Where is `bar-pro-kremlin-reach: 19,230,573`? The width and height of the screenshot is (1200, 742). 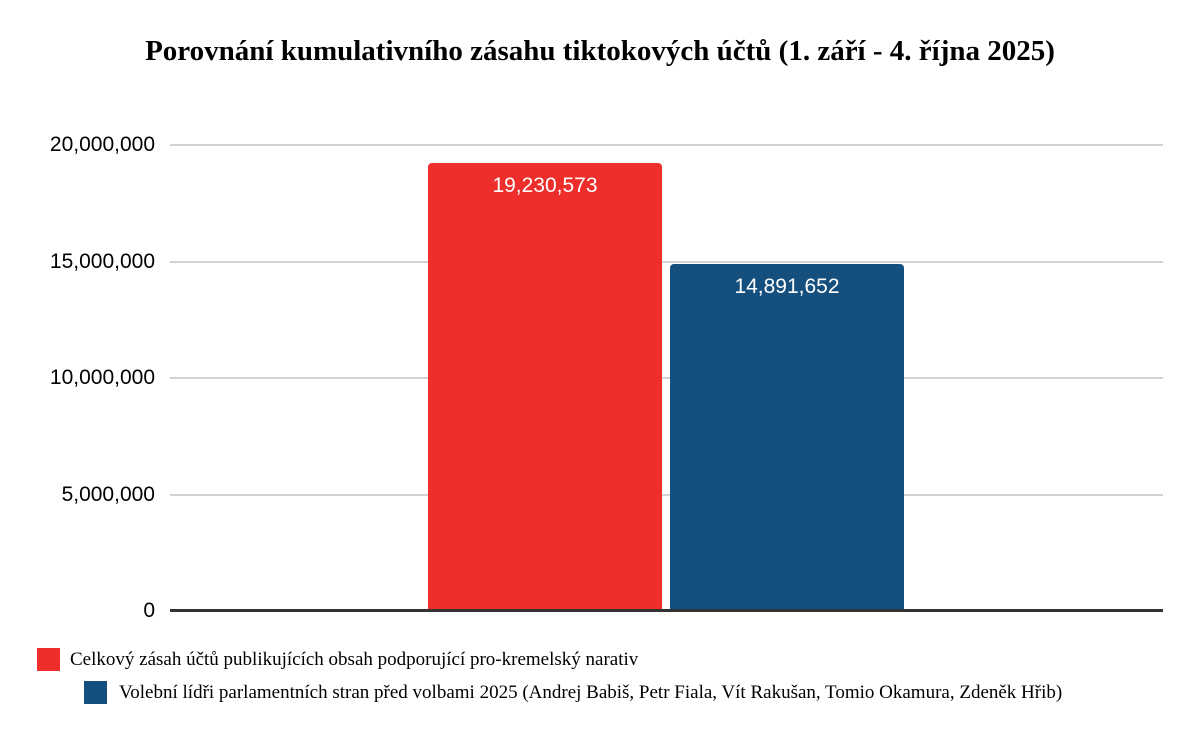 bar-pro-kremlin-reach: 19,230,573 is located at coordinates (545, 387).